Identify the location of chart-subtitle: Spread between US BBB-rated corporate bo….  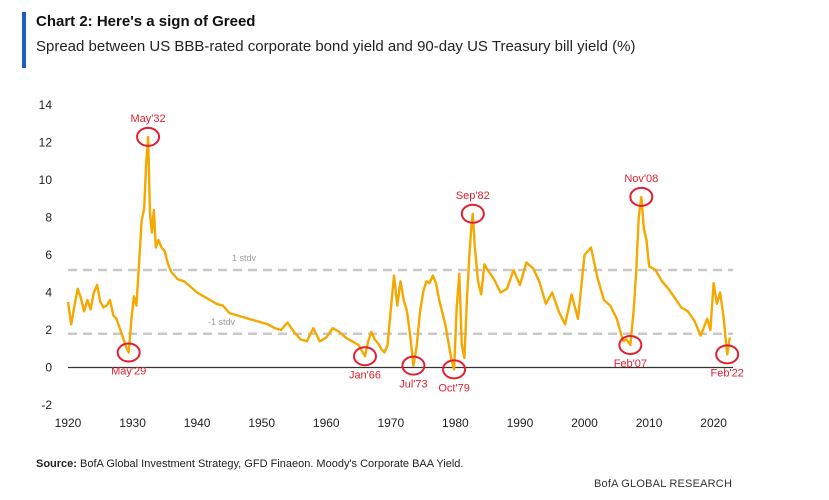
(336, 46).